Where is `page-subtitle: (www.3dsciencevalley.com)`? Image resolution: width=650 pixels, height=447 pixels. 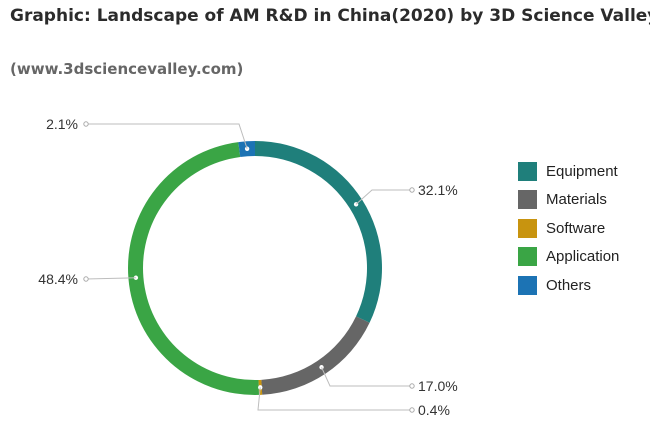
page-subtitle: (www.3dsciencevalley.com) is located at coordinates (127, 69).